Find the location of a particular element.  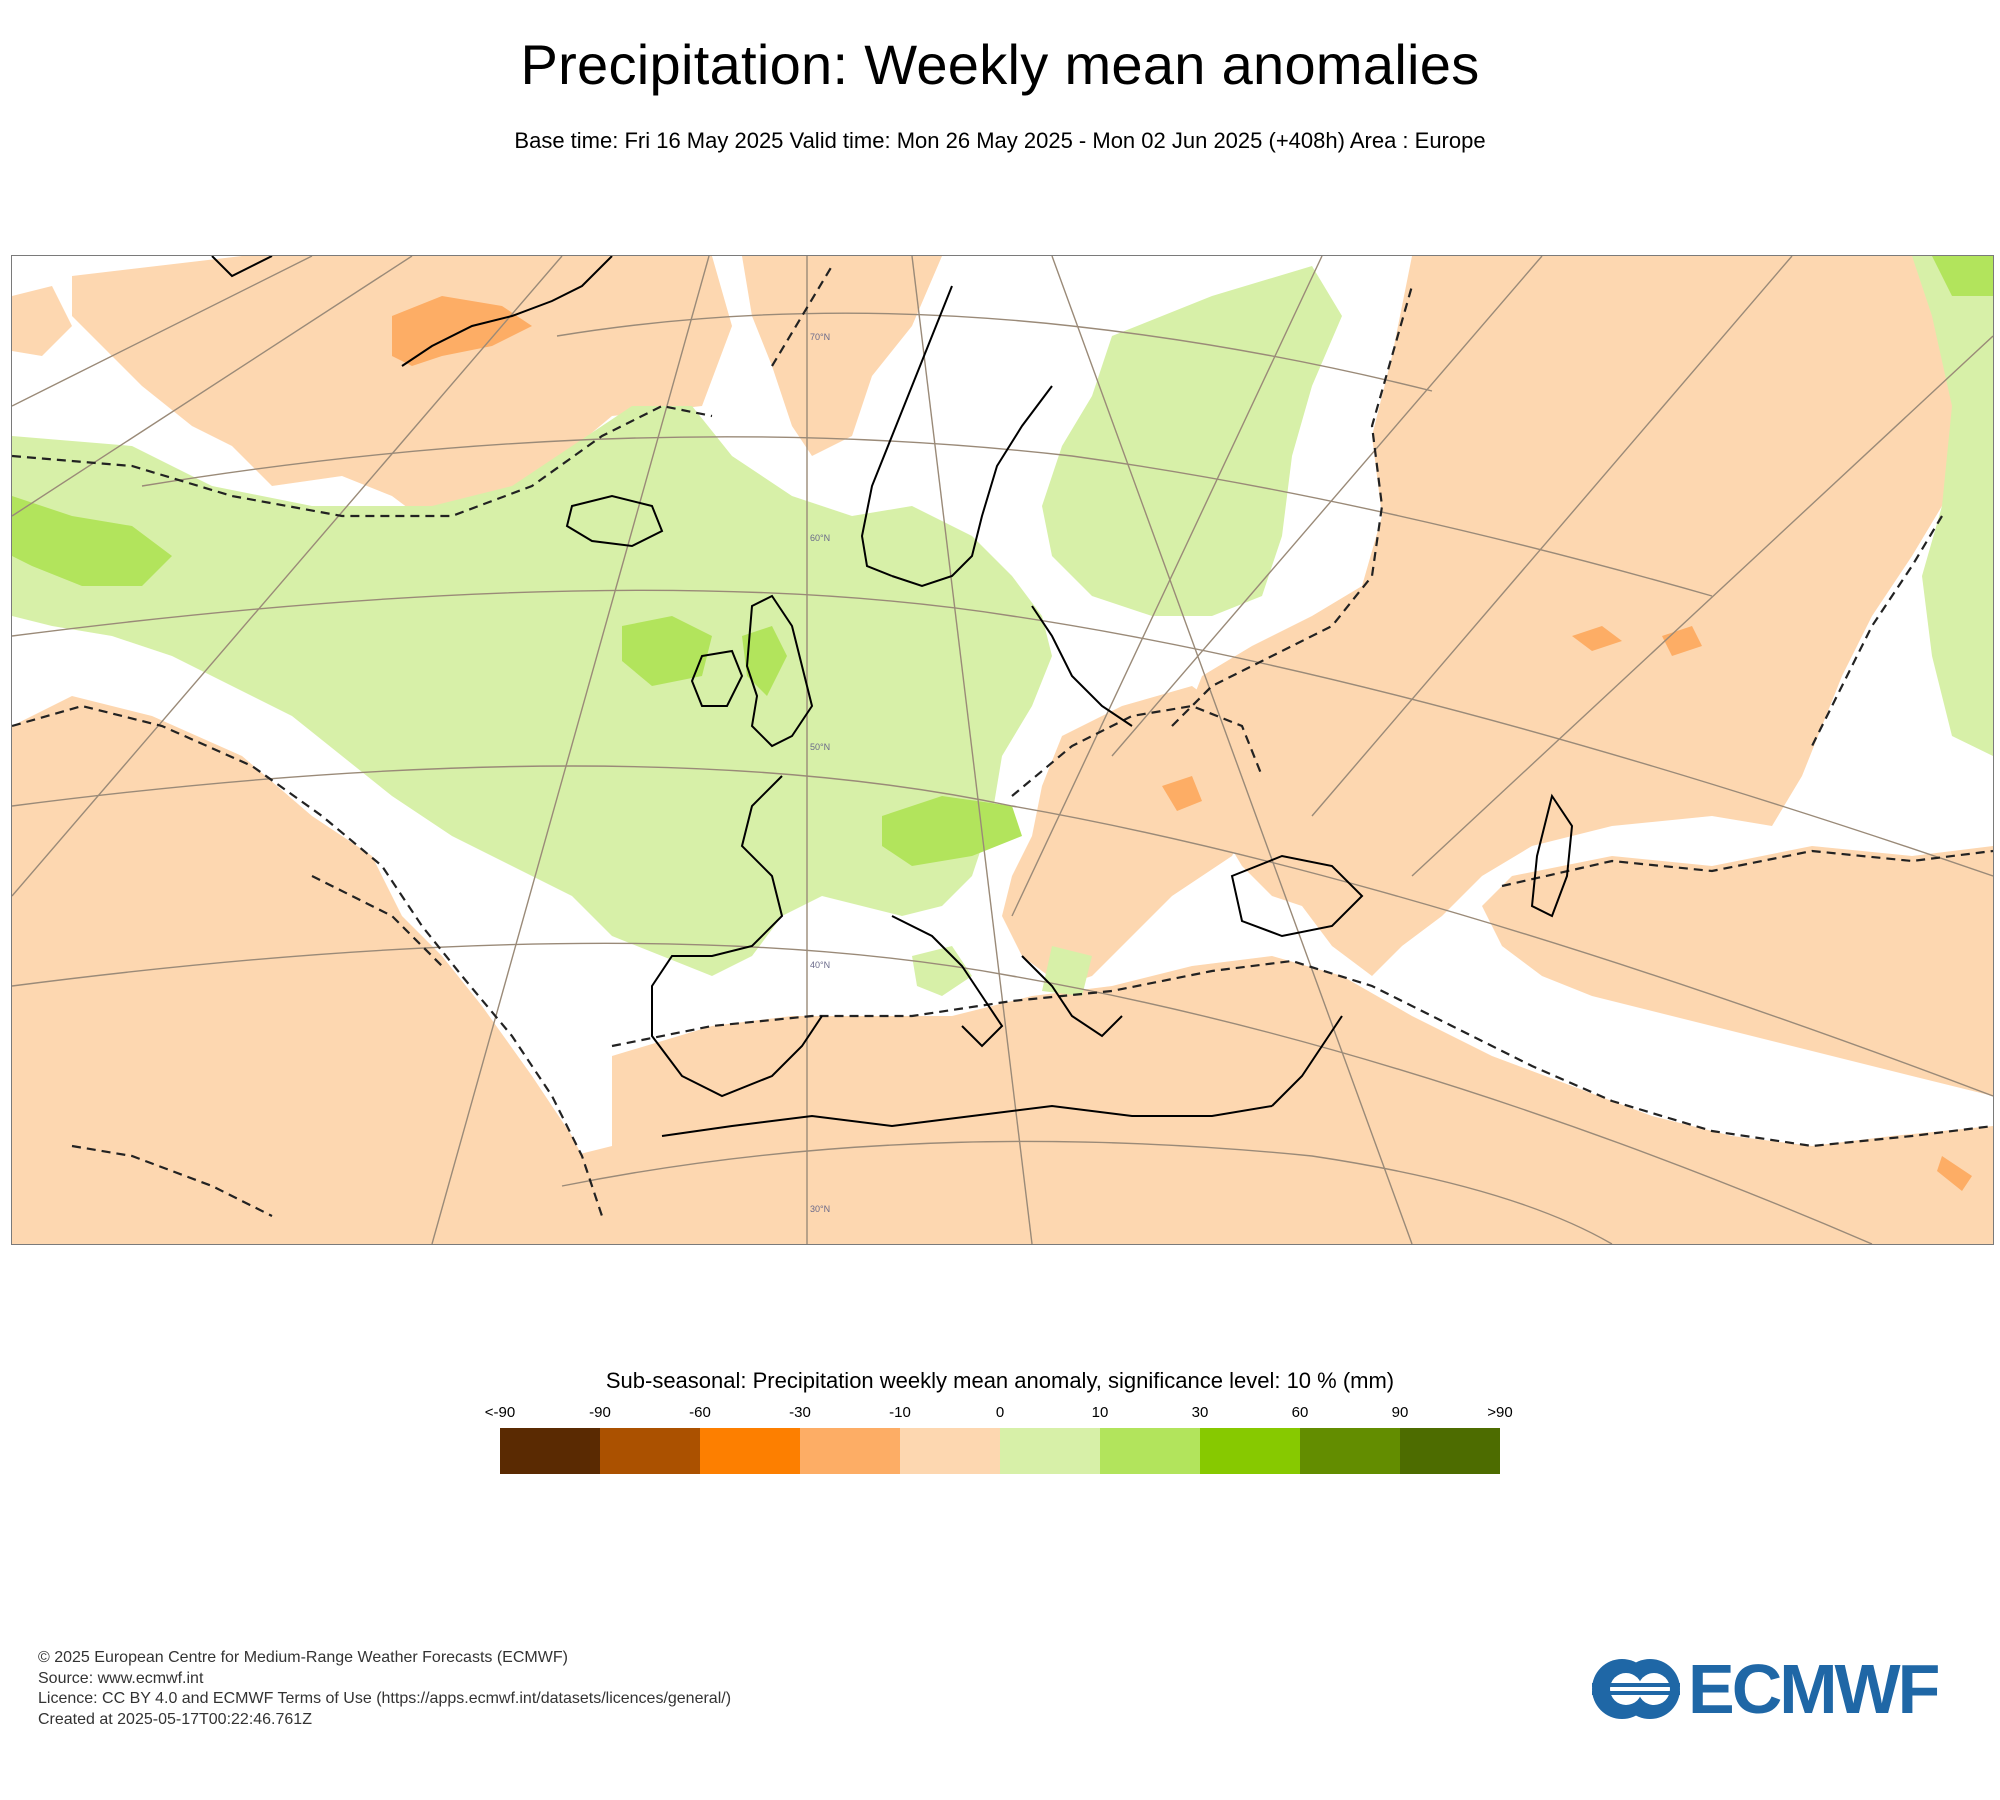

legend-labels: <-90 -90 -60 -30 -10 0 10 30 60 90 >90 is located at coordinates (999, 1414).